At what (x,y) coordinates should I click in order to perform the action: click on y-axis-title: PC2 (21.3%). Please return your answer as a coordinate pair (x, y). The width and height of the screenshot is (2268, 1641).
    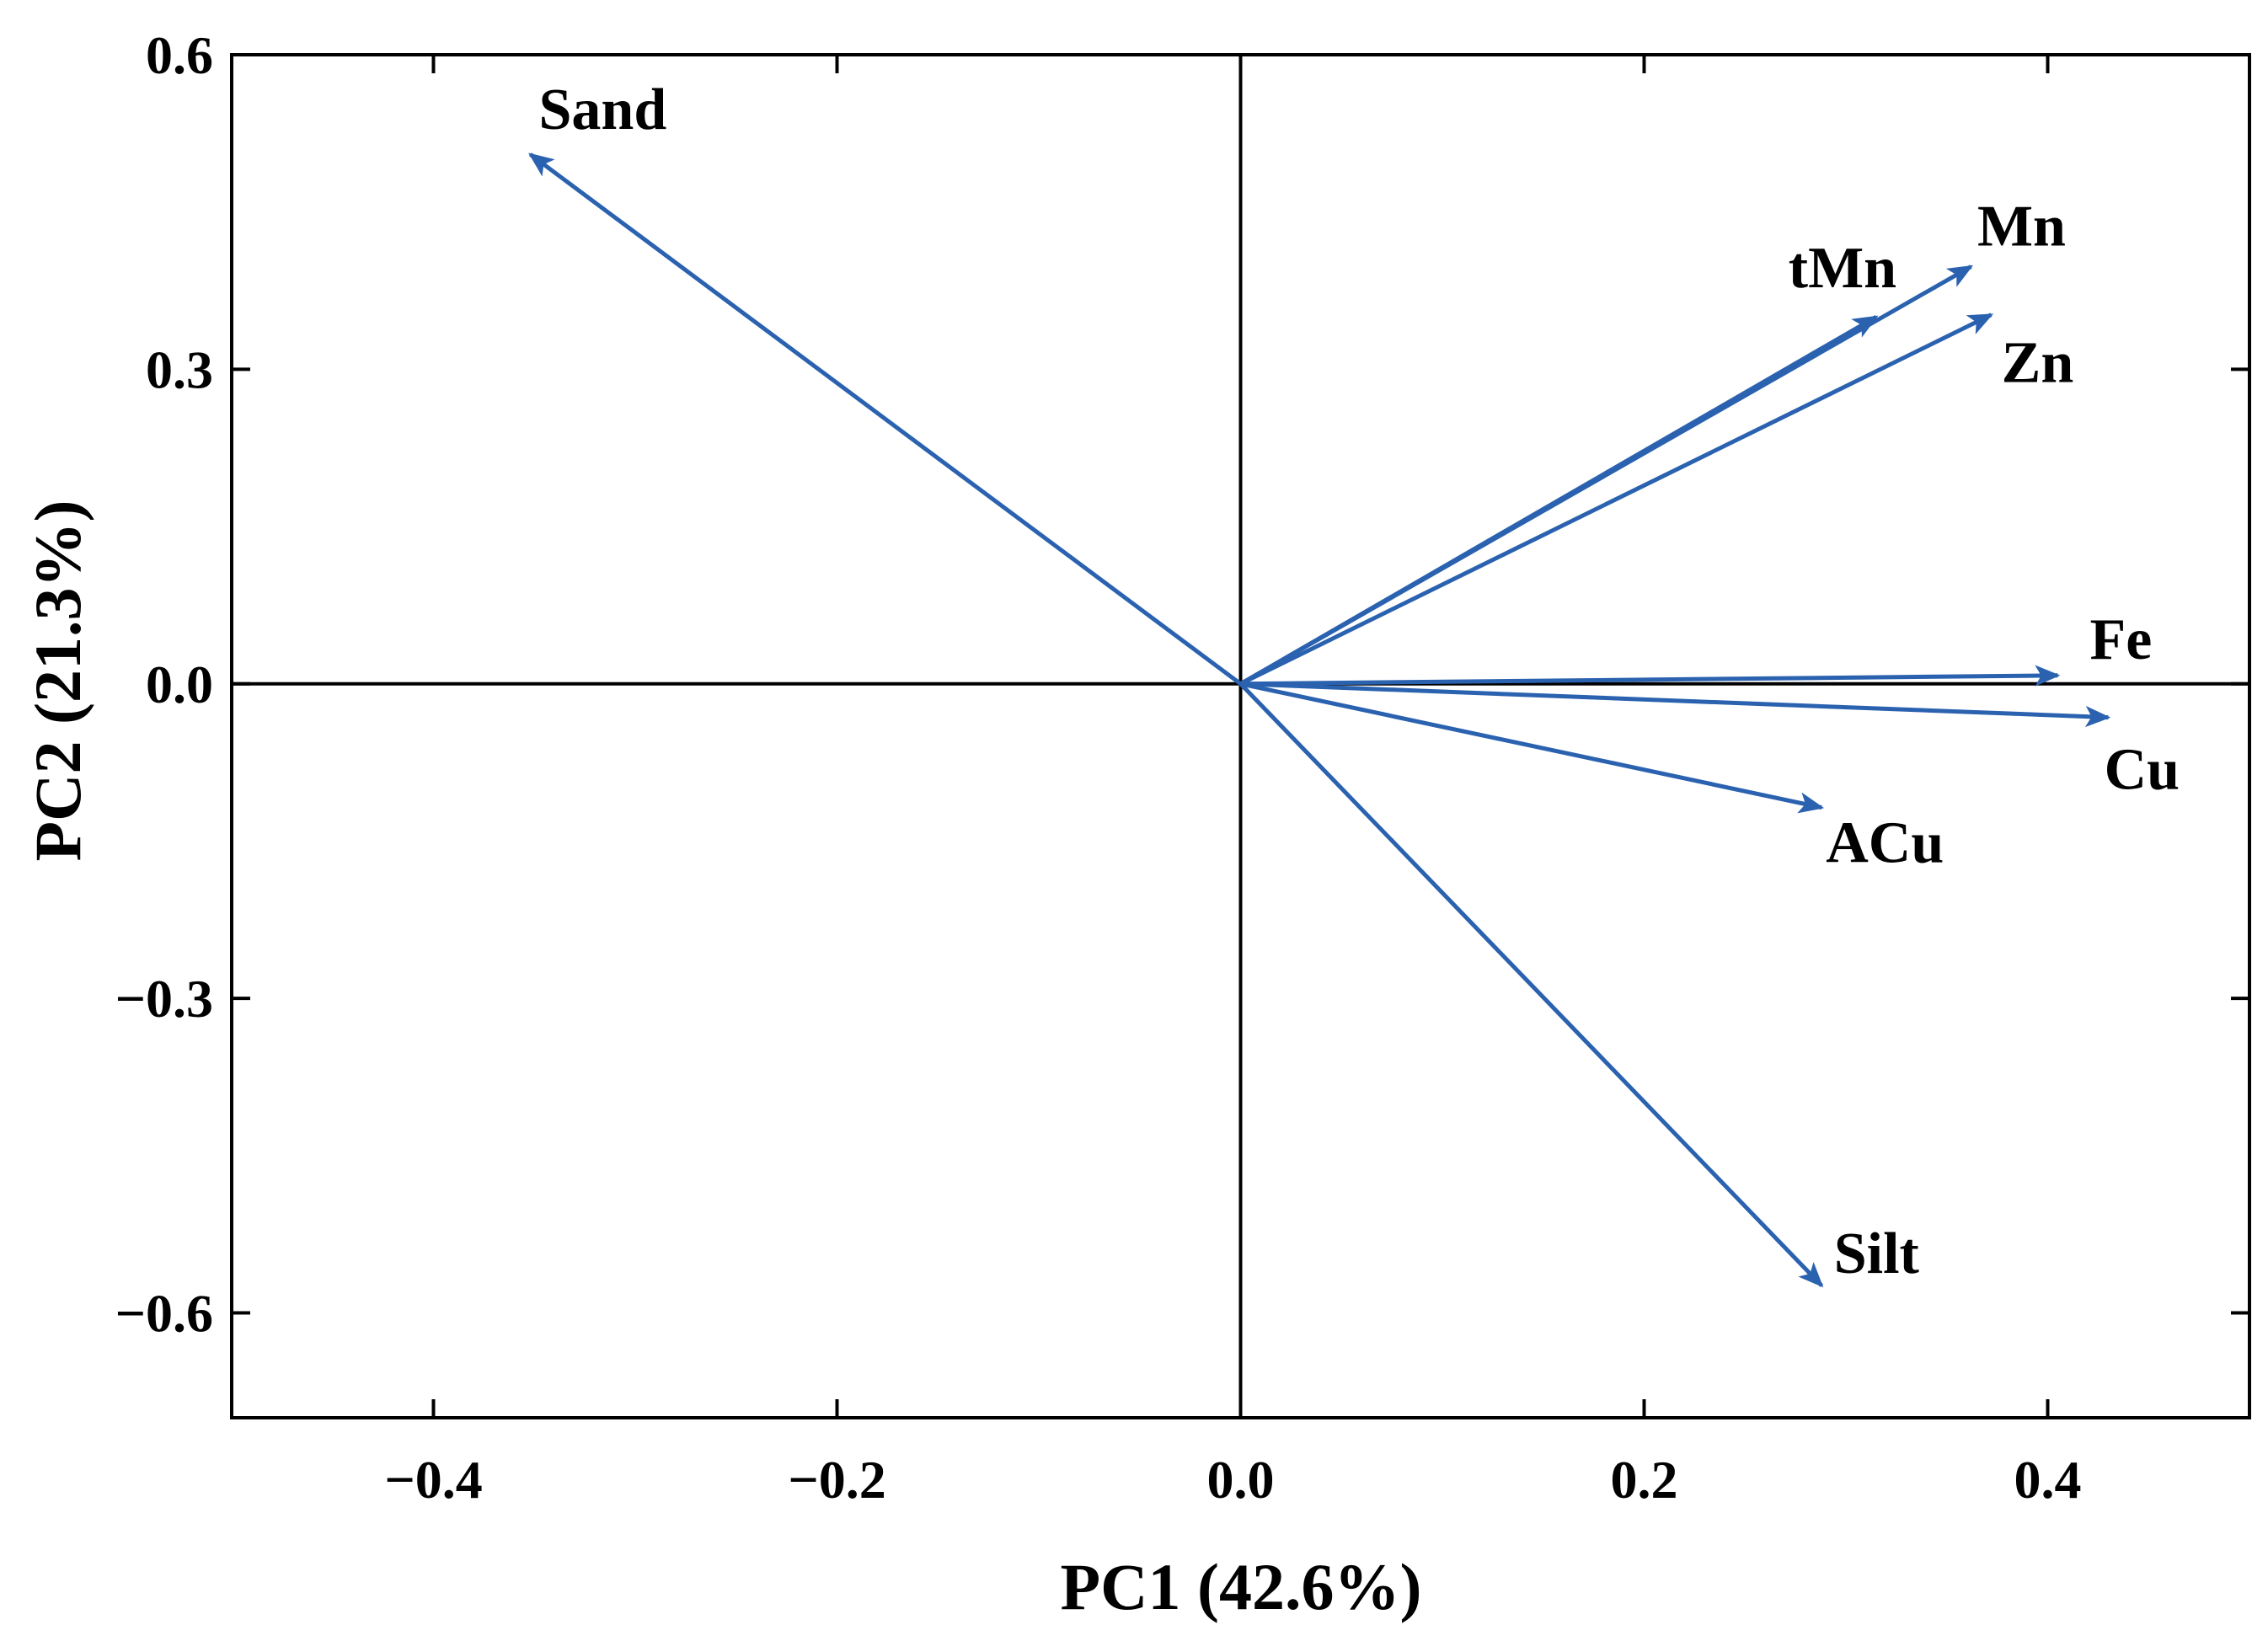
    Looking at the image, I should click on (57, 681).